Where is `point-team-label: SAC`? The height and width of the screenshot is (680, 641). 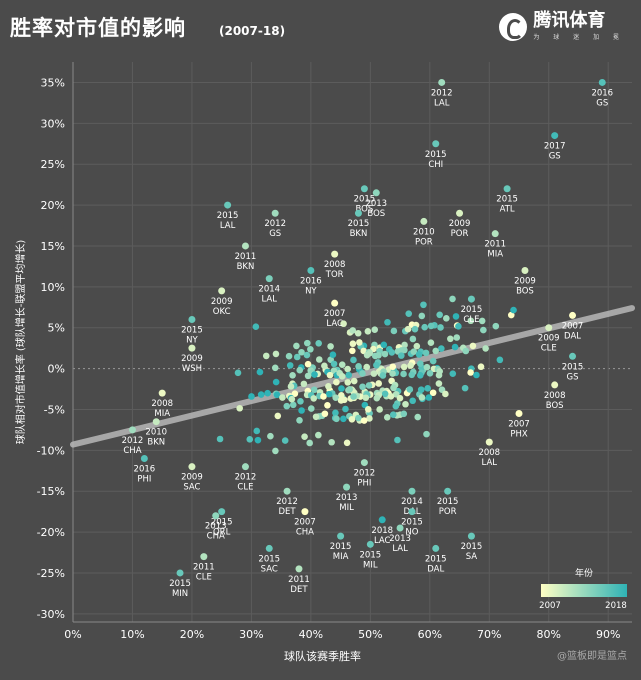 point-team-label: SAC is located at coordinates (191, 488).